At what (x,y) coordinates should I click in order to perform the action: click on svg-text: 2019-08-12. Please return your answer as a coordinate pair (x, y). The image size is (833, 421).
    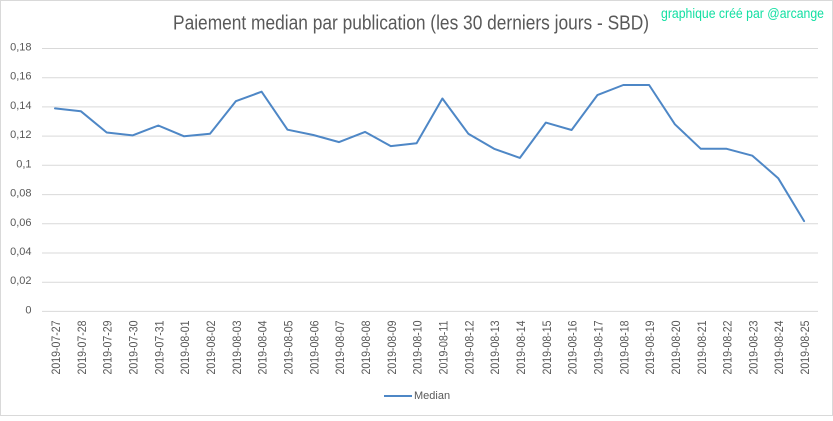
    Looking at the image, I should click on (469, 347).